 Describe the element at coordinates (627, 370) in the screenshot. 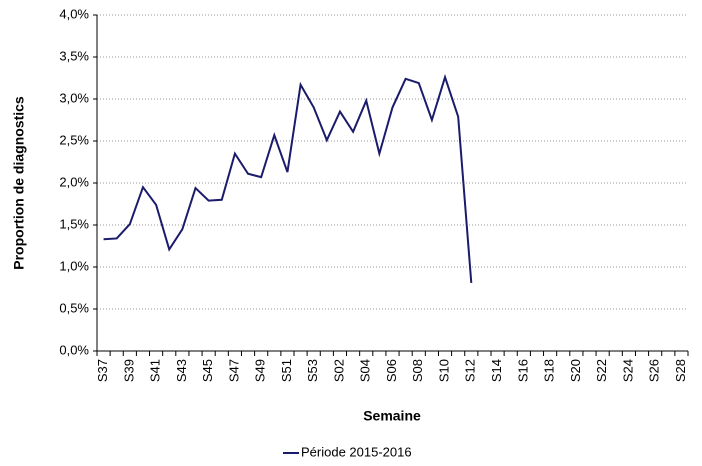

I see `x-tick-label: S24` at that location.